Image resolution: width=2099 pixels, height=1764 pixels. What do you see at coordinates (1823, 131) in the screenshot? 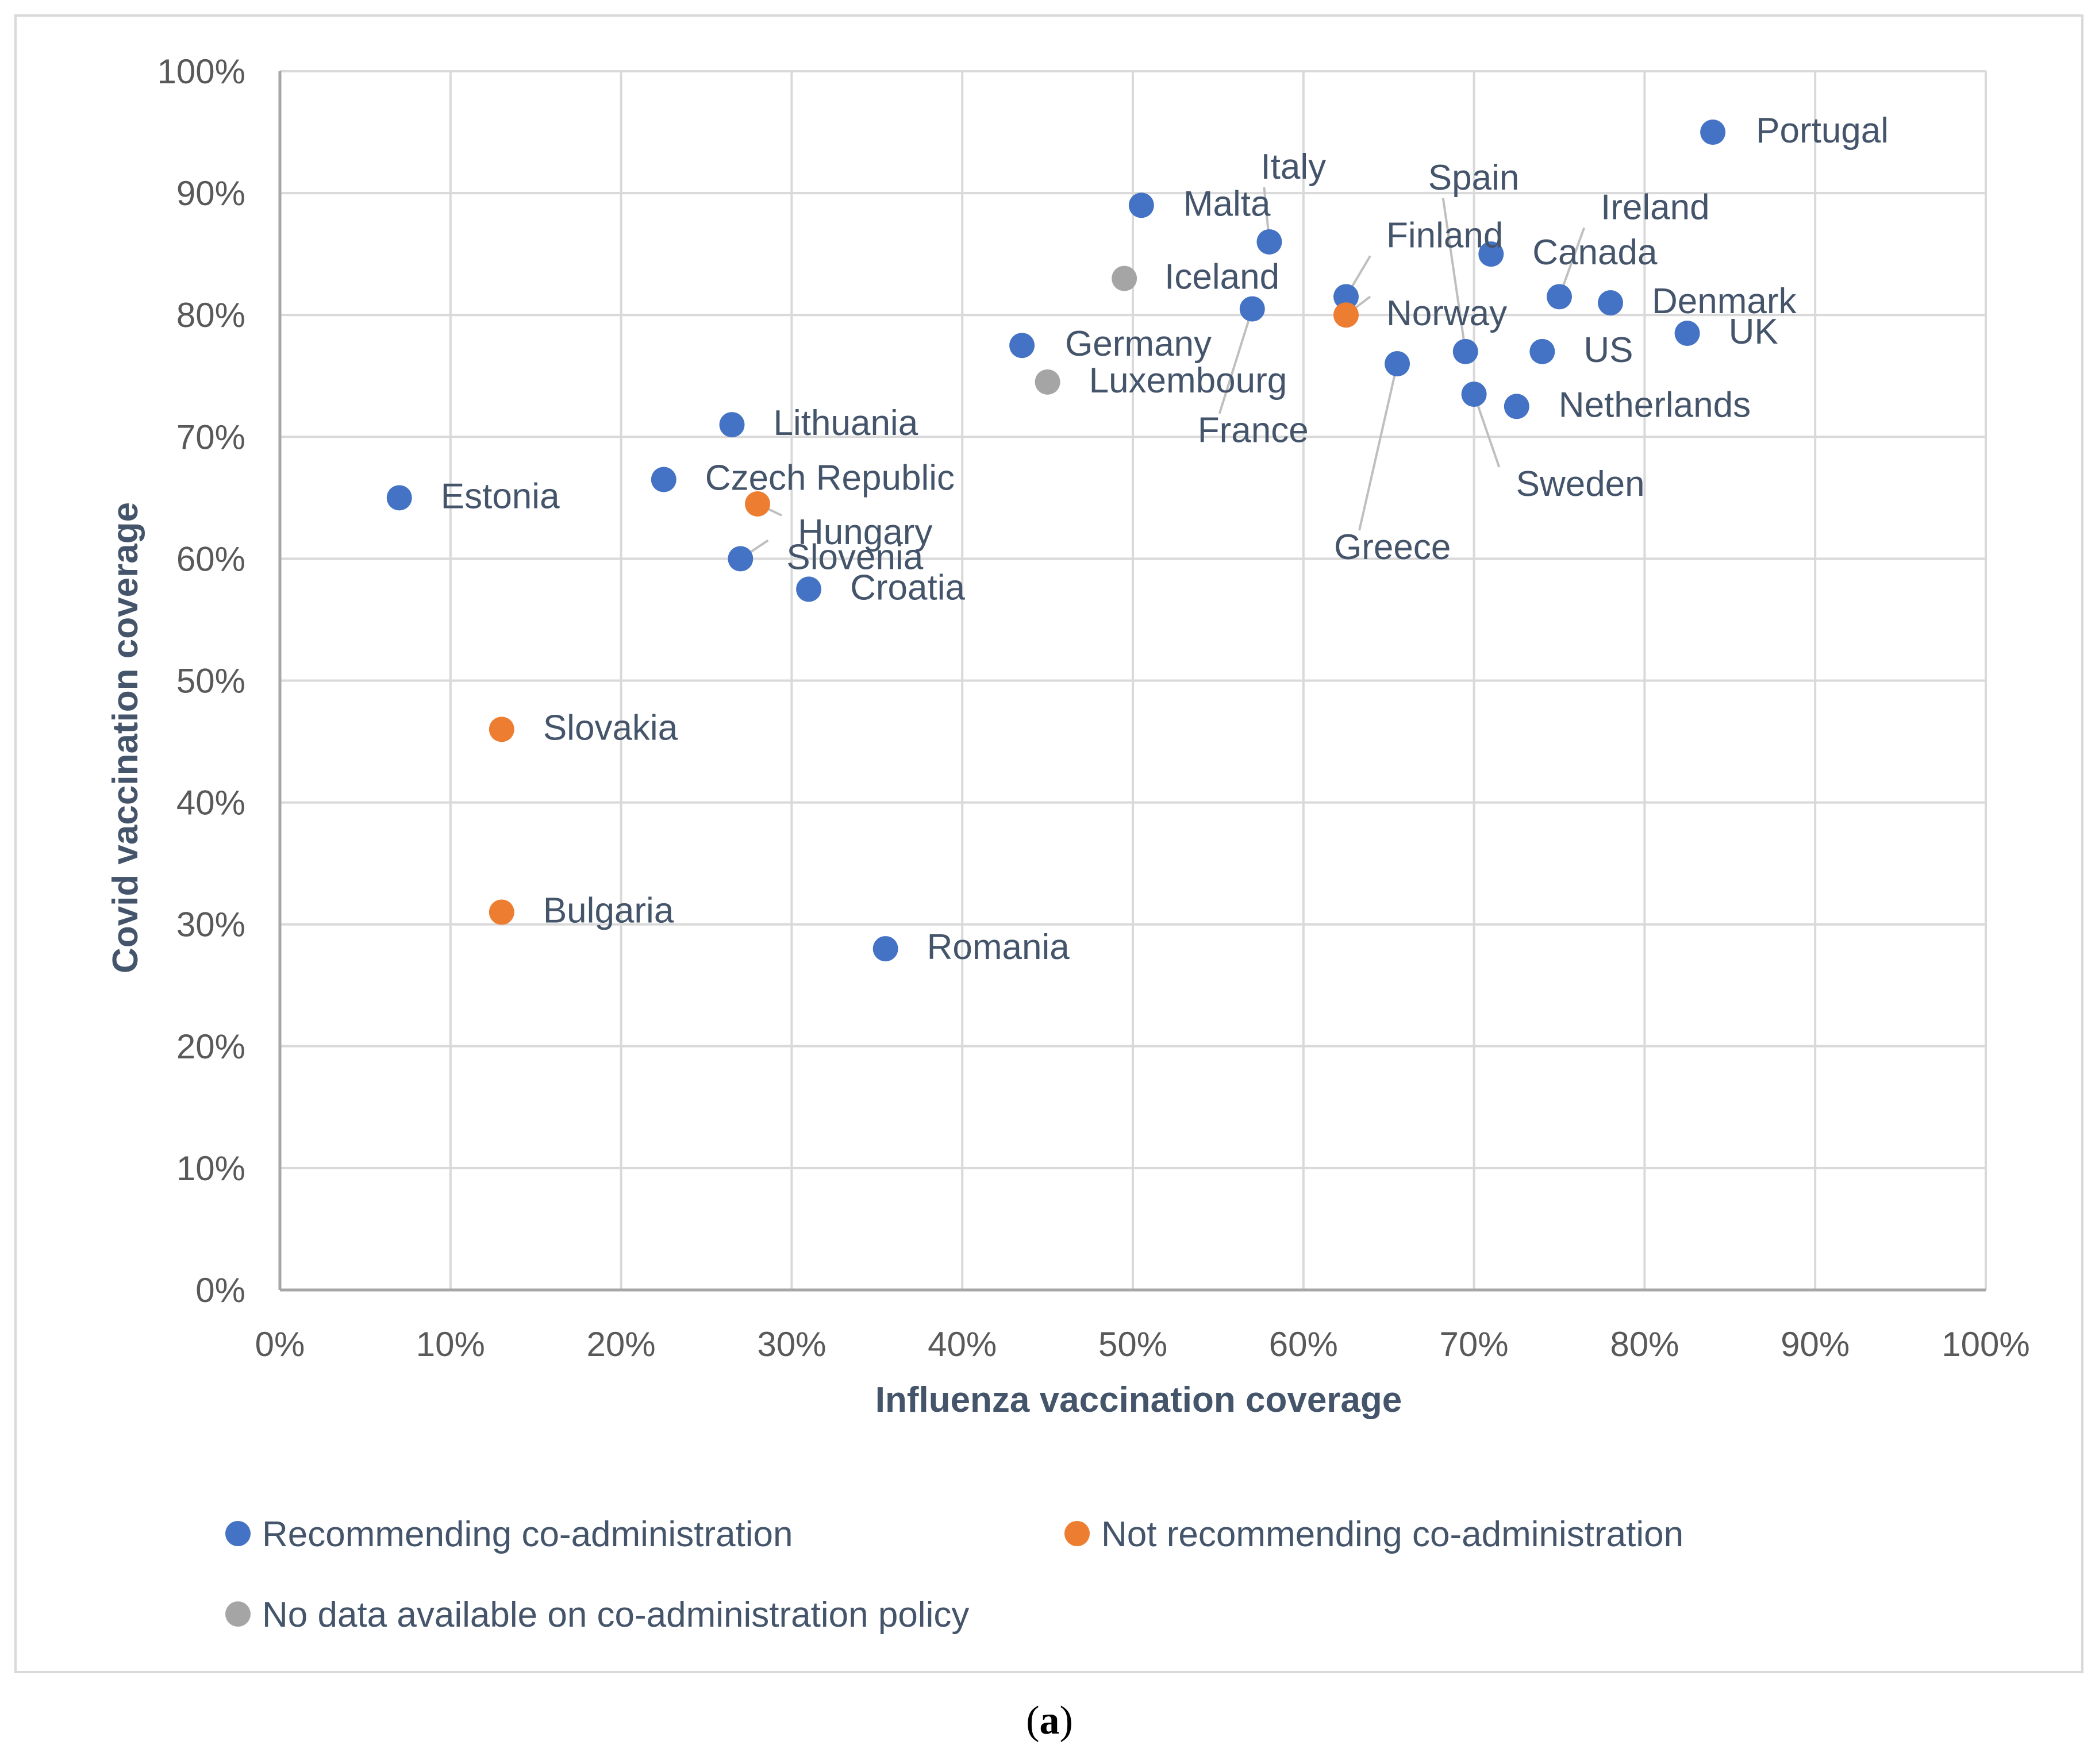
I see `data-label: Portugal` at bounding box center [1823, 131].